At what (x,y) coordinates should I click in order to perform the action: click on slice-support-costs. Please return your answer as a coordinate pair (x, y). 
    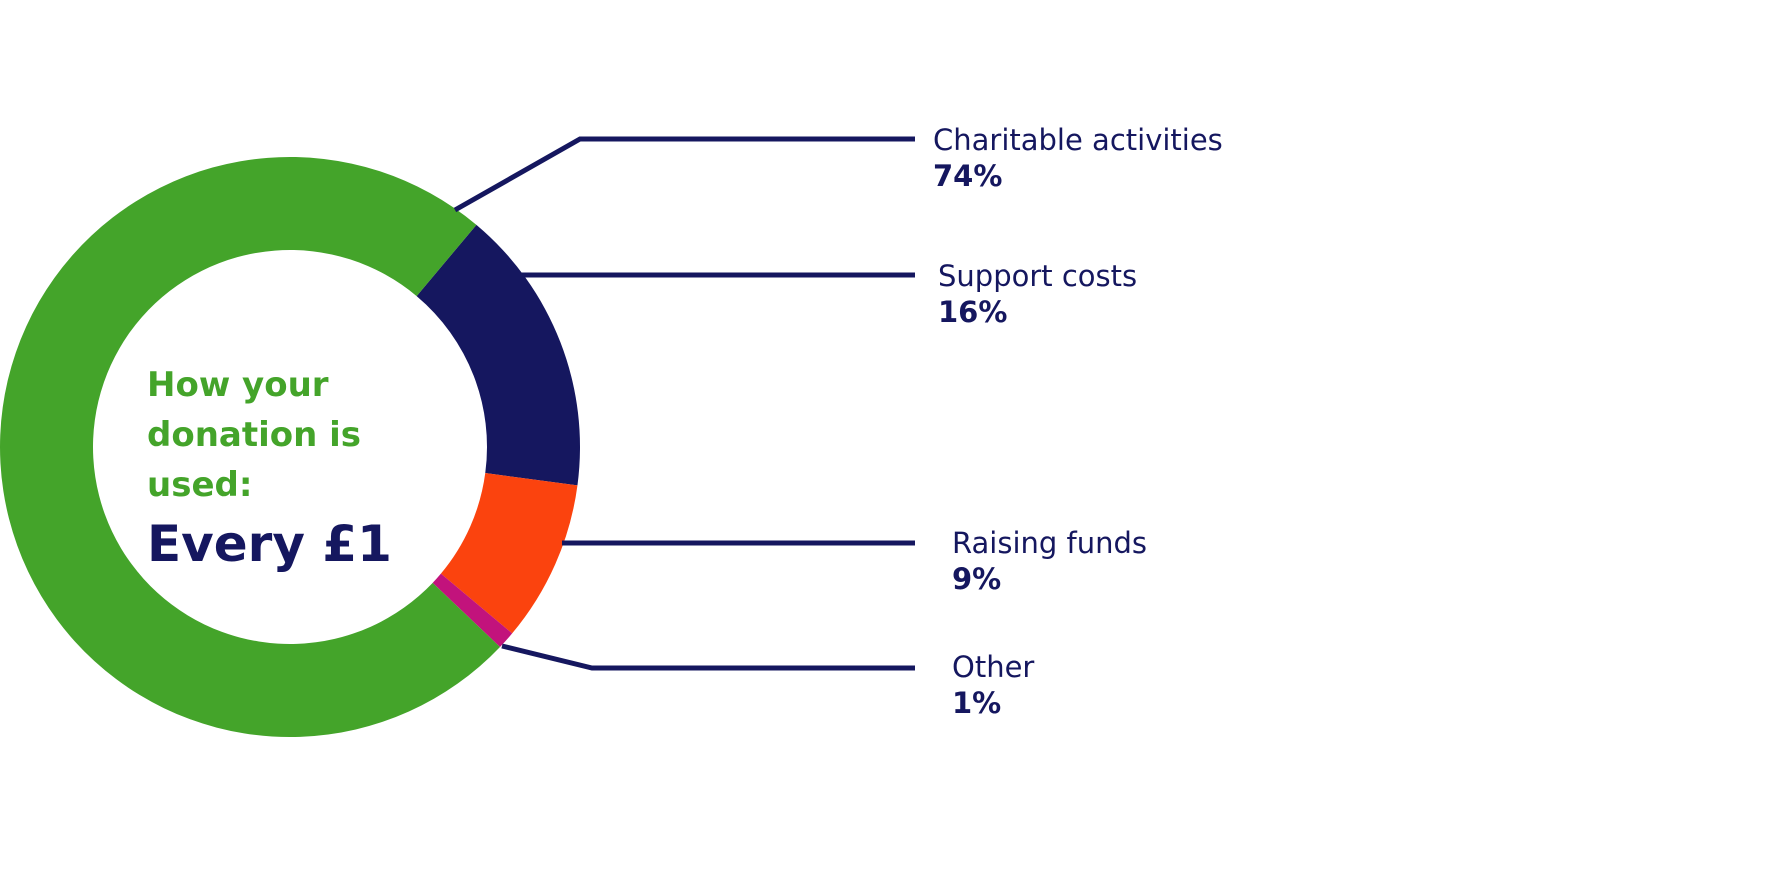
    Looking at the image, I should click on (498, 355).